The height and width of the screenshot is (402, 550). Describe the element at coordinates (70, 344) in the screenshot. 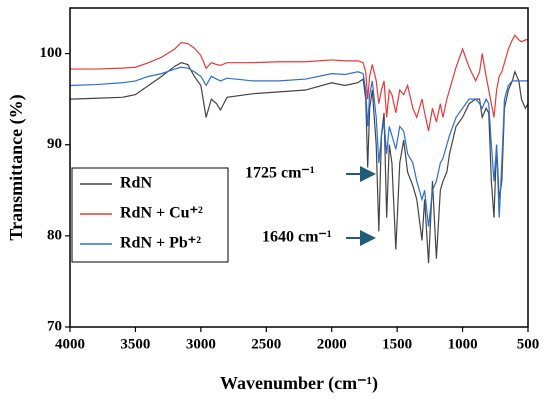

I see `x-tick-label: 4000` at that location.